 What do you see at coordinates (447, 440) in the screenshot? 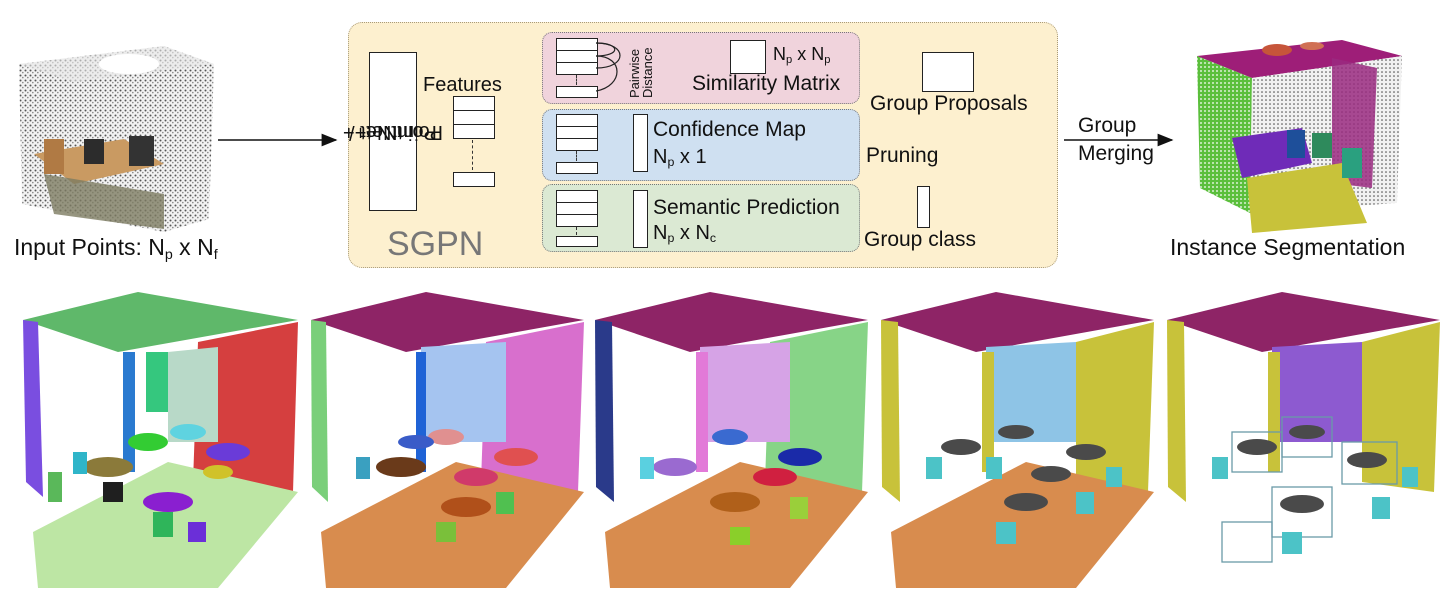
I see `scene-2-image` at bounding box center [447, 440].